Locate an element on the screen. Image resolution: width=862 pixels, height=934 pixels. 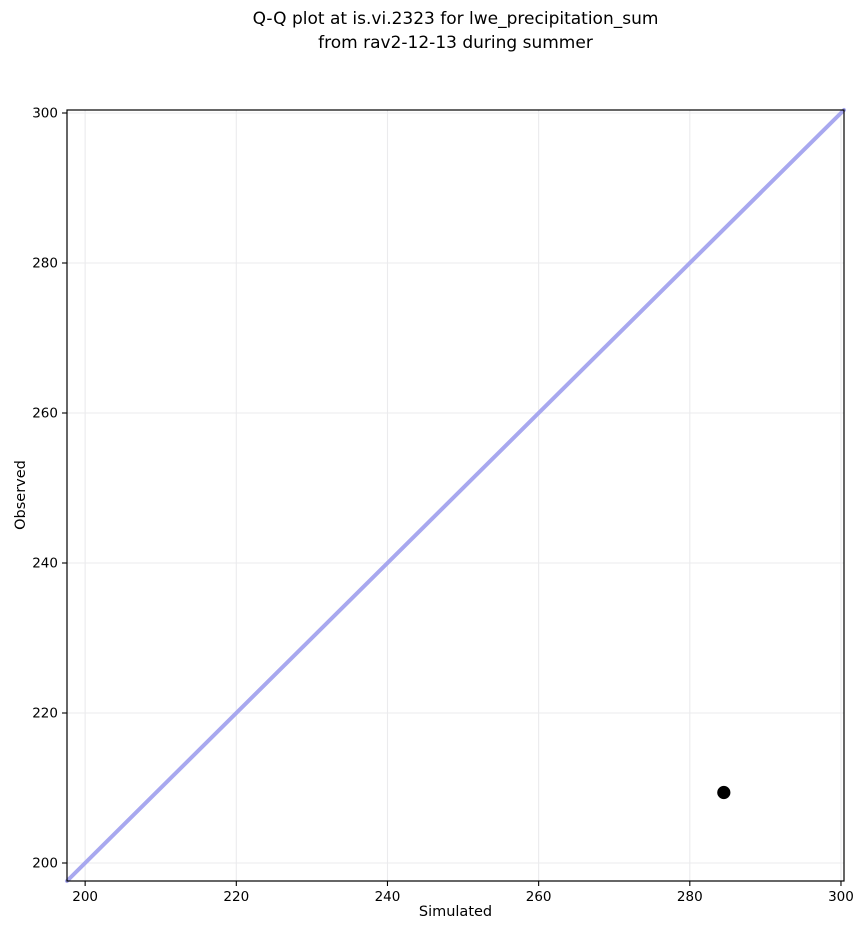
x-tick-label: 260 is located at coordinates (539, 897).